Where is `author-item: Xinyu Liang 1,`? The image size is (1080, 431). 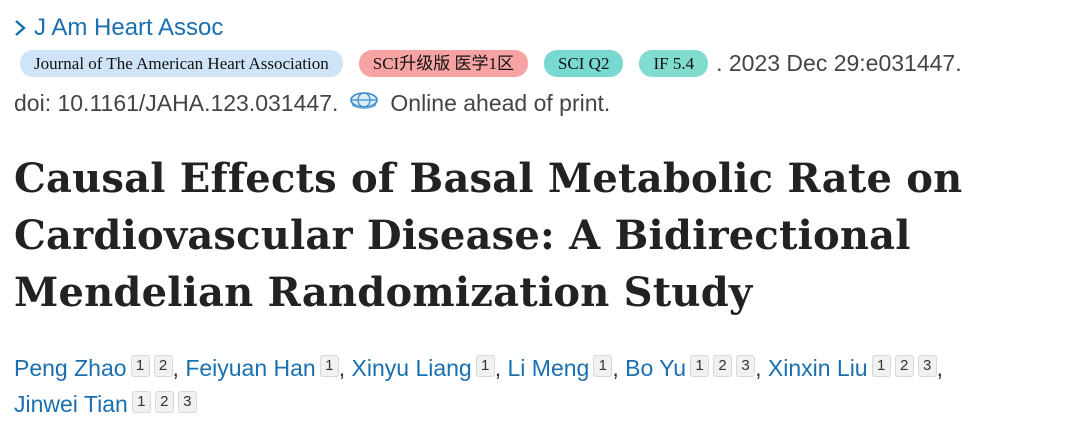 author-item: Xinyu Liang 1, is located at coordinates (426, 368).